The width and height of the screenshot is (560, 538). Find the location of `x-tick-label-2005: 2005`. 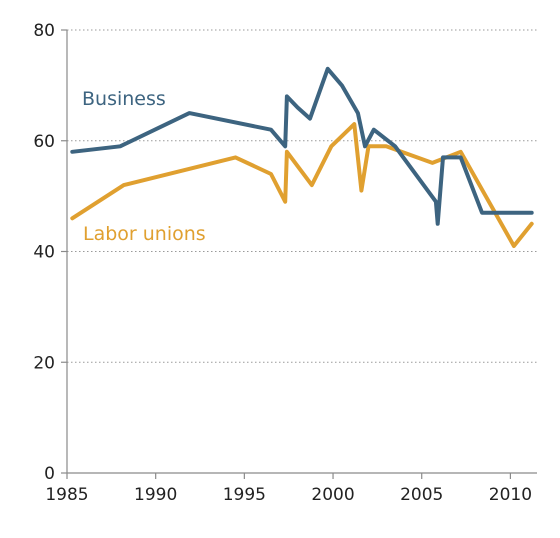

x-tick-label-2005: 2005 is located at coordinates (421, 495).